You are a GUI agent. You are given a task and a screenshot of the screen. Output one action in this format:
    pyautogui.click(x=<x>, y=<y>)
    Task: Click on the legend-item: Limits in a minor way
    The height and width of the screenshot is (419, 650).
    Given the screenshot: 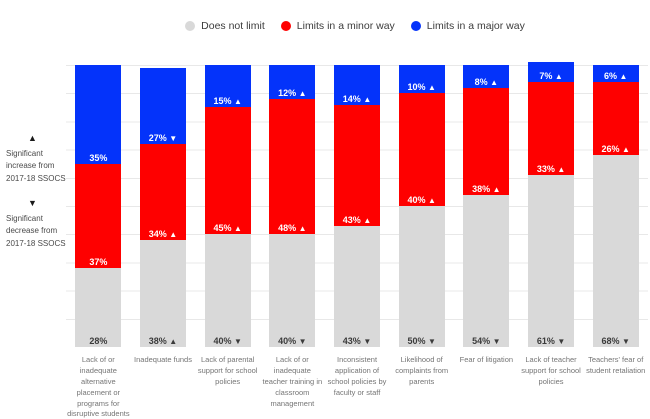 What is the action you would take?
    pyautogui.click(x=337, y=26)
    